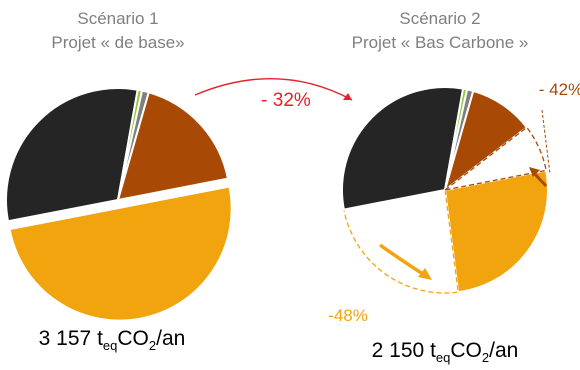 The height and width of the screenshot is (370, 580). Describe the element at coordinates (546, 142) in the screenshot. I see `brown-change-leader` at that location.